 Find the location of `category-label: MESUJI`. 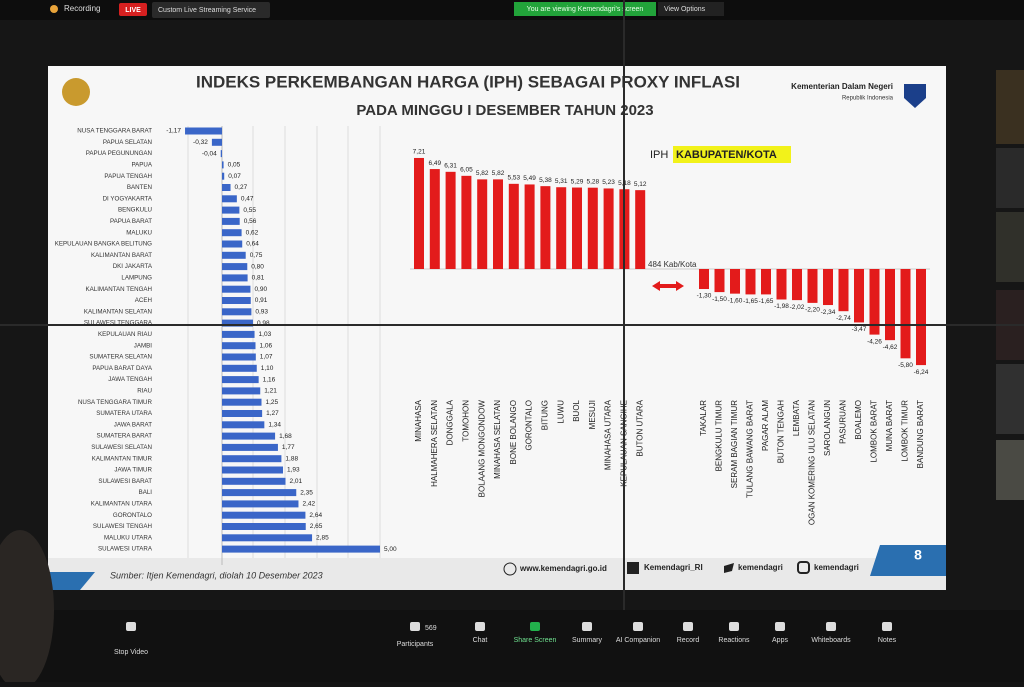

category-label: MESUJI is located at coordinates (592, 414).